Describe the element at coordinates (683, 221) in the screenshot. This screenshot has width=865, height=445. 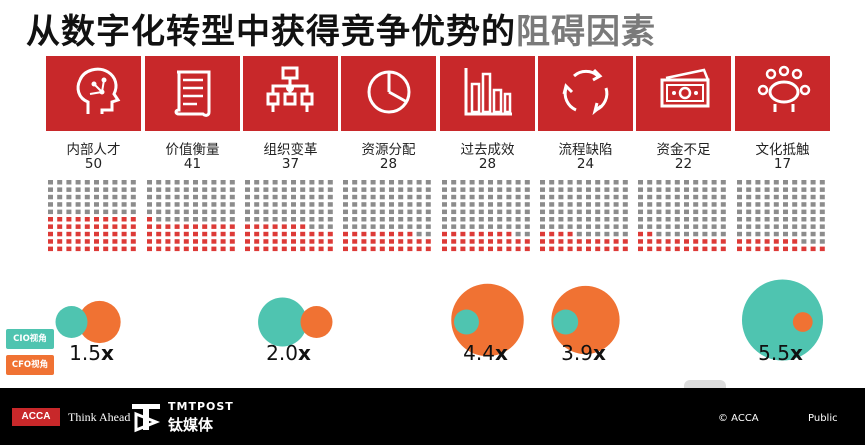
I see `category-column: 资金不足 22` at that location.